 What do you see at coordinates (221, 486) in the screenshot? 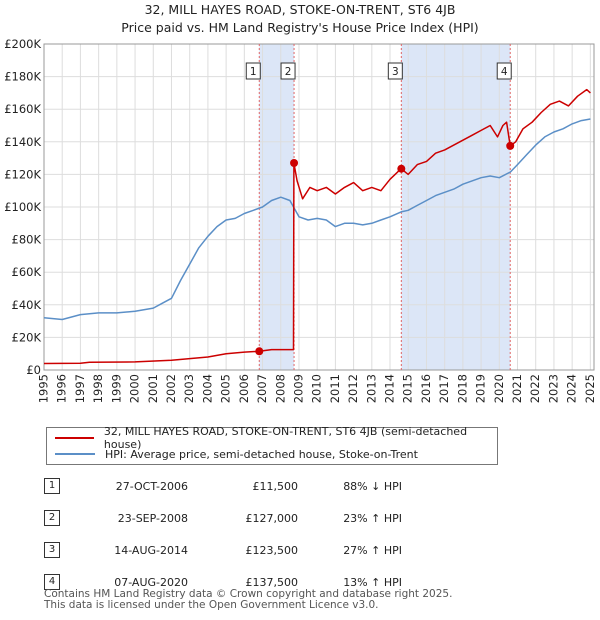
I see `table-row: 1 27-OCT-2006 £11,500 88% ↓ HPI` at bounding box center [221, 486].